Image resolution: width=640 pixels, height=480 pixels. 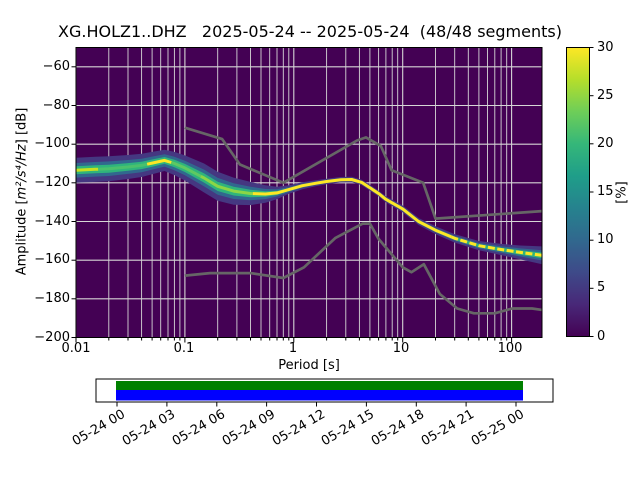 What do you see at coordinates (52, 143) in the screenshot?
I see `y-tick-label: −100` at bounding box center [52, 143].